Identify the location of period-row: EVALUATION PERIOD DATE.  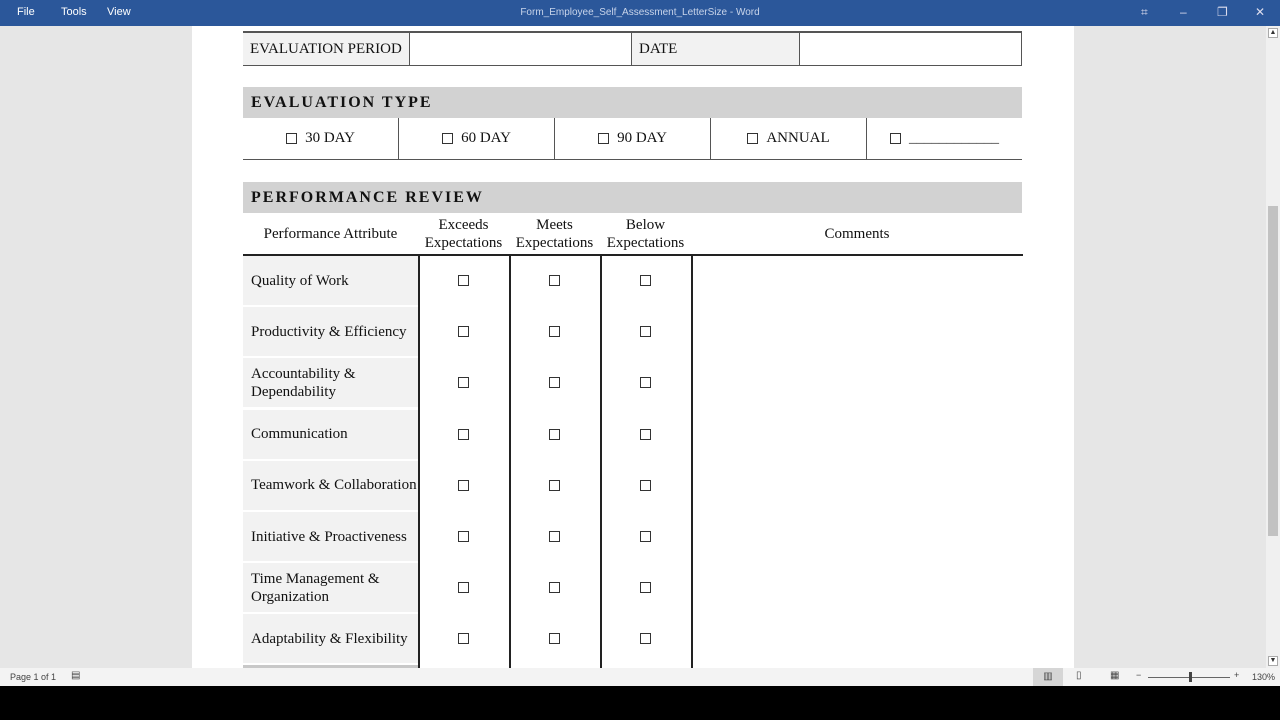
(632, 49).